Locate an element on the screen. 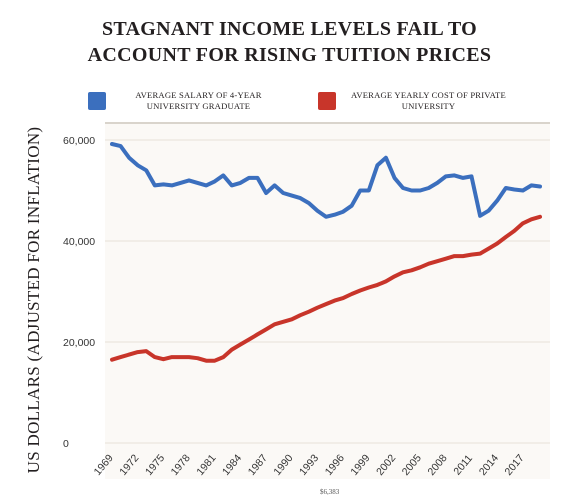 Image resolution: width=579 pixels, height=501 pixels. y-tick-label: 20,000 is located at coordinates (79, 343).